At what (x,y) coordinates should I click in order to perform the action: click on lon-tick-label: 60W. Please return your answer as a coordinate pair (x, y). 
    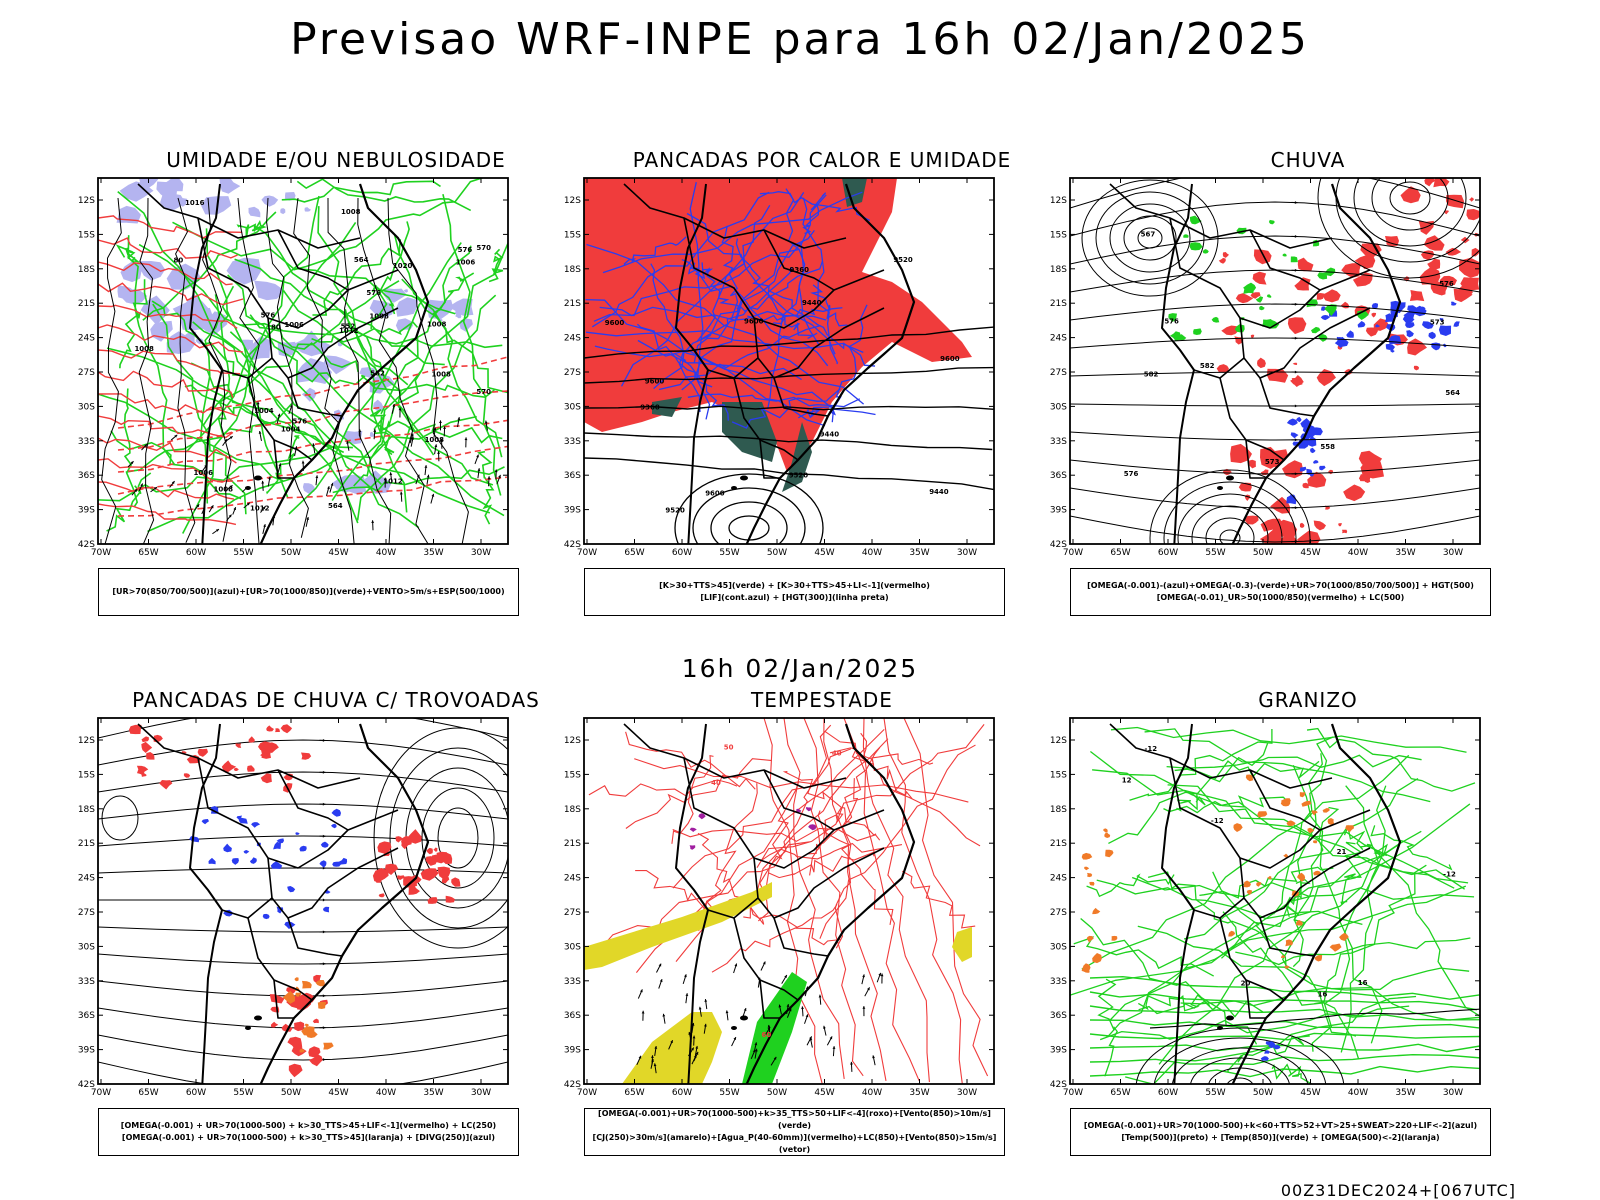
    Looking at the image, I should click on (1168, 1093).